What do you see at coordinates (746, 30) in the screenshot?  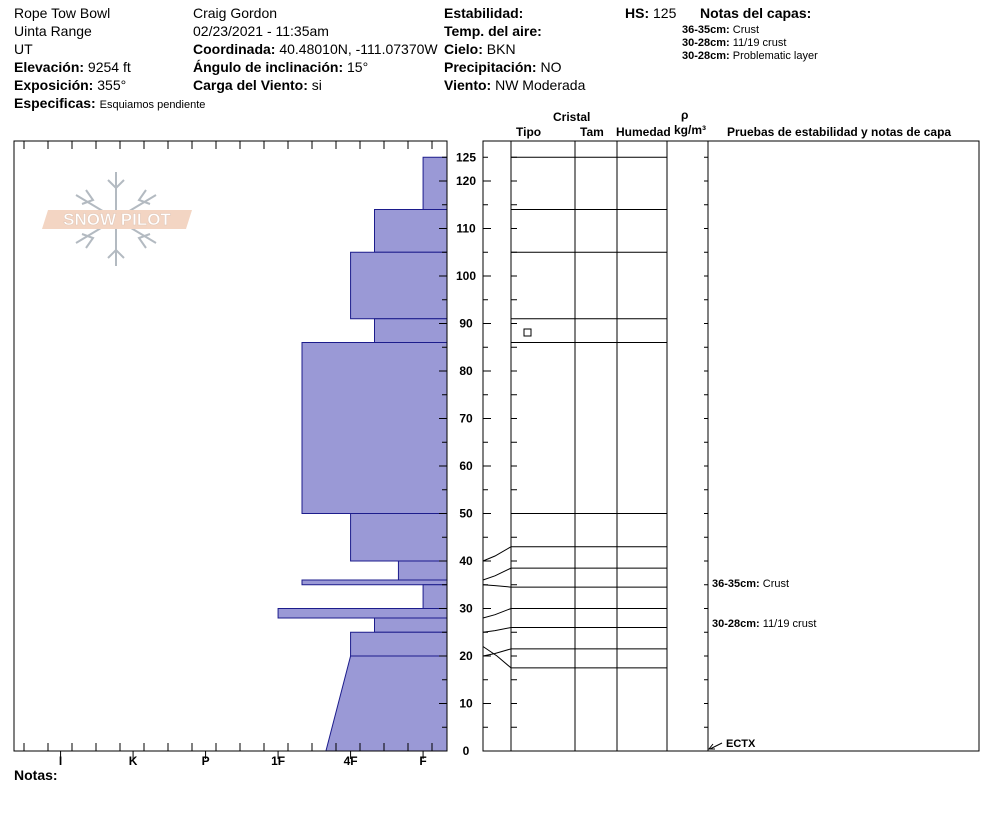 I see `layer-note-text: Crust` at bounding box center [746, 30].